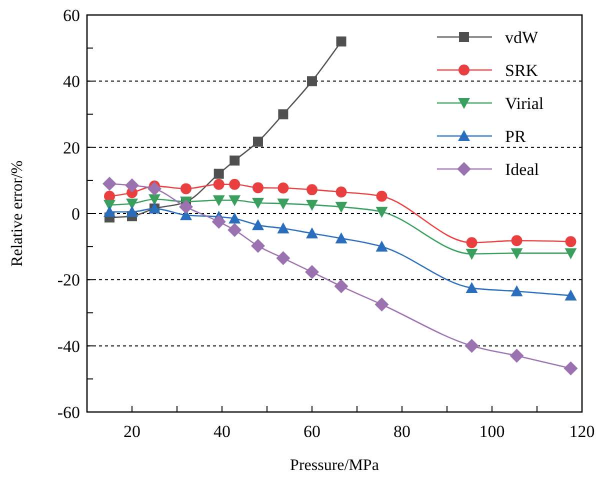  Describe the element at coordinates (312, 431) in the screenshot. I see `x-tick-label: 60` at that location.